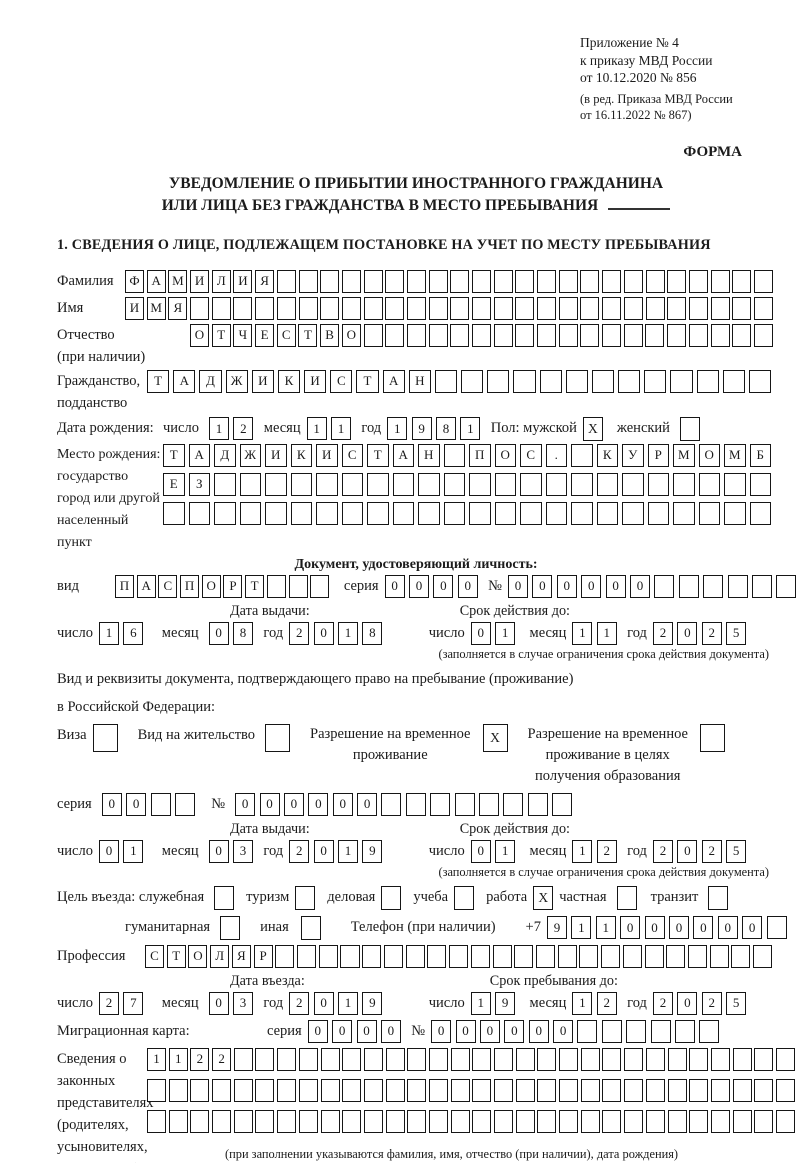 The height and width of the screenshot is (1163, 800). What do you see at coordinates (495, 737) in the screenshot?
I see `temp-permit-checkbox: X` at bounding box center [495, 737].